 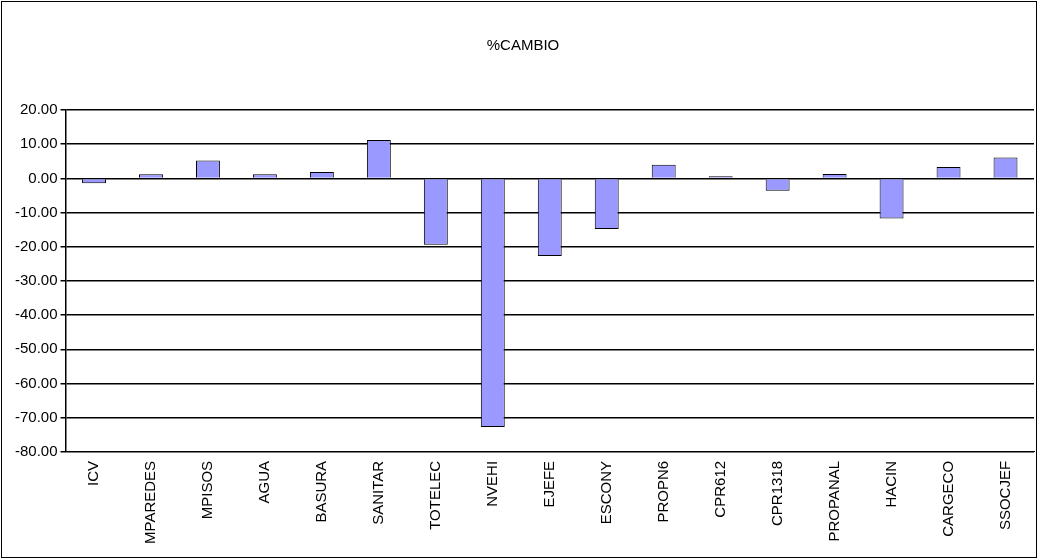 I want to click on x-tick-label: PROPN6, so click(x=662, y=491).